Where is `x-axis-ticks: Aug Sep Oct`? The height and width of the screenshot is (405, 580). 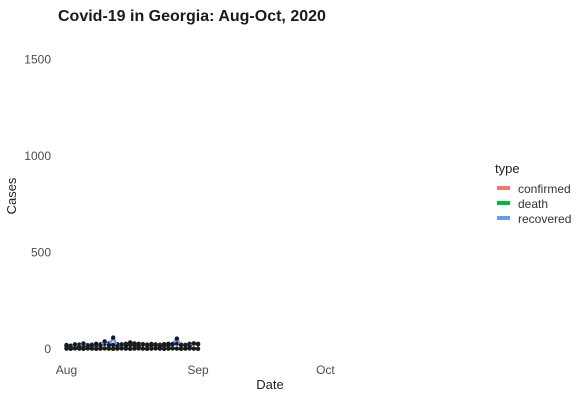
x-axis-ticks: Aug Sep Oct is located at coordinates (196, 370).